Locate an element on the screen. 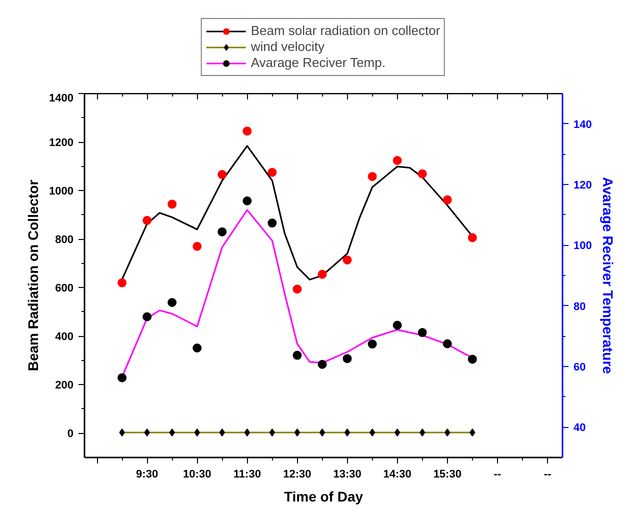 The height and width of the screenshot is (511, 622). legend-label: Avarage Reciver Temp. is located at coordinates (318, 62).